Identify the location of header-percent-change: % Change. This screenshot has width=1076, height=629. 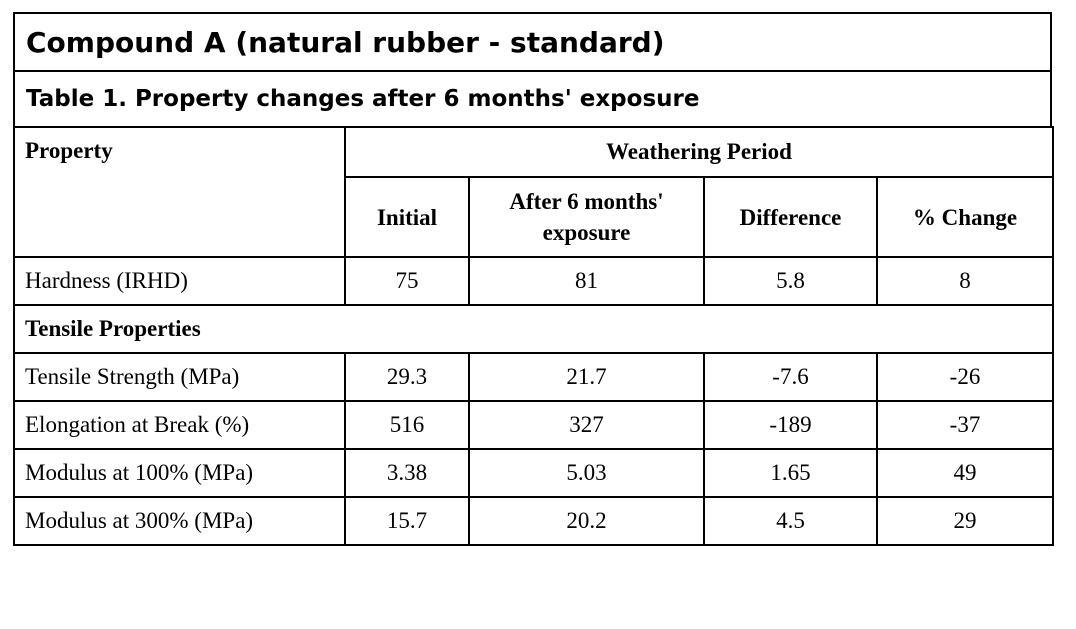
(965, 217).